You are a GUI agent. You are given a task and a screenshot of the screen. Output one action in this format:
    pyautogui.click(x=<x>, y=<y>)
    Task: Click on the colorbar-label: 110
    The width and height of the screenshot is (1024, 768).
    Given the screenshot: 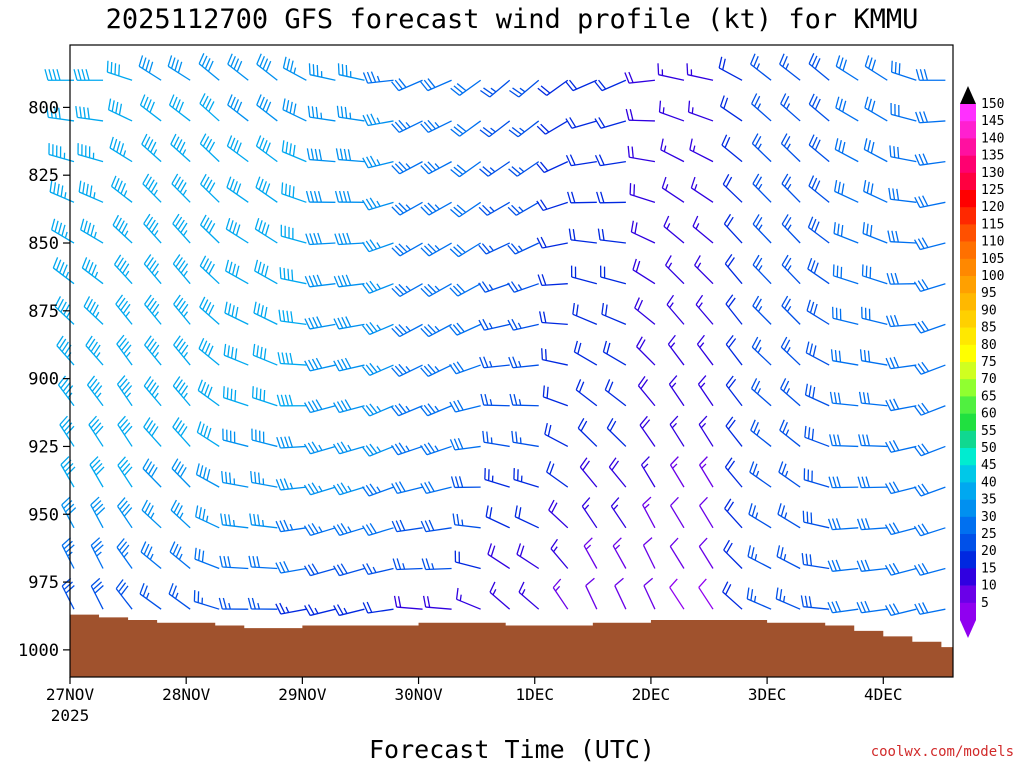 What is the action you would take?
    pyautogui.click(x=992, y=242)
    